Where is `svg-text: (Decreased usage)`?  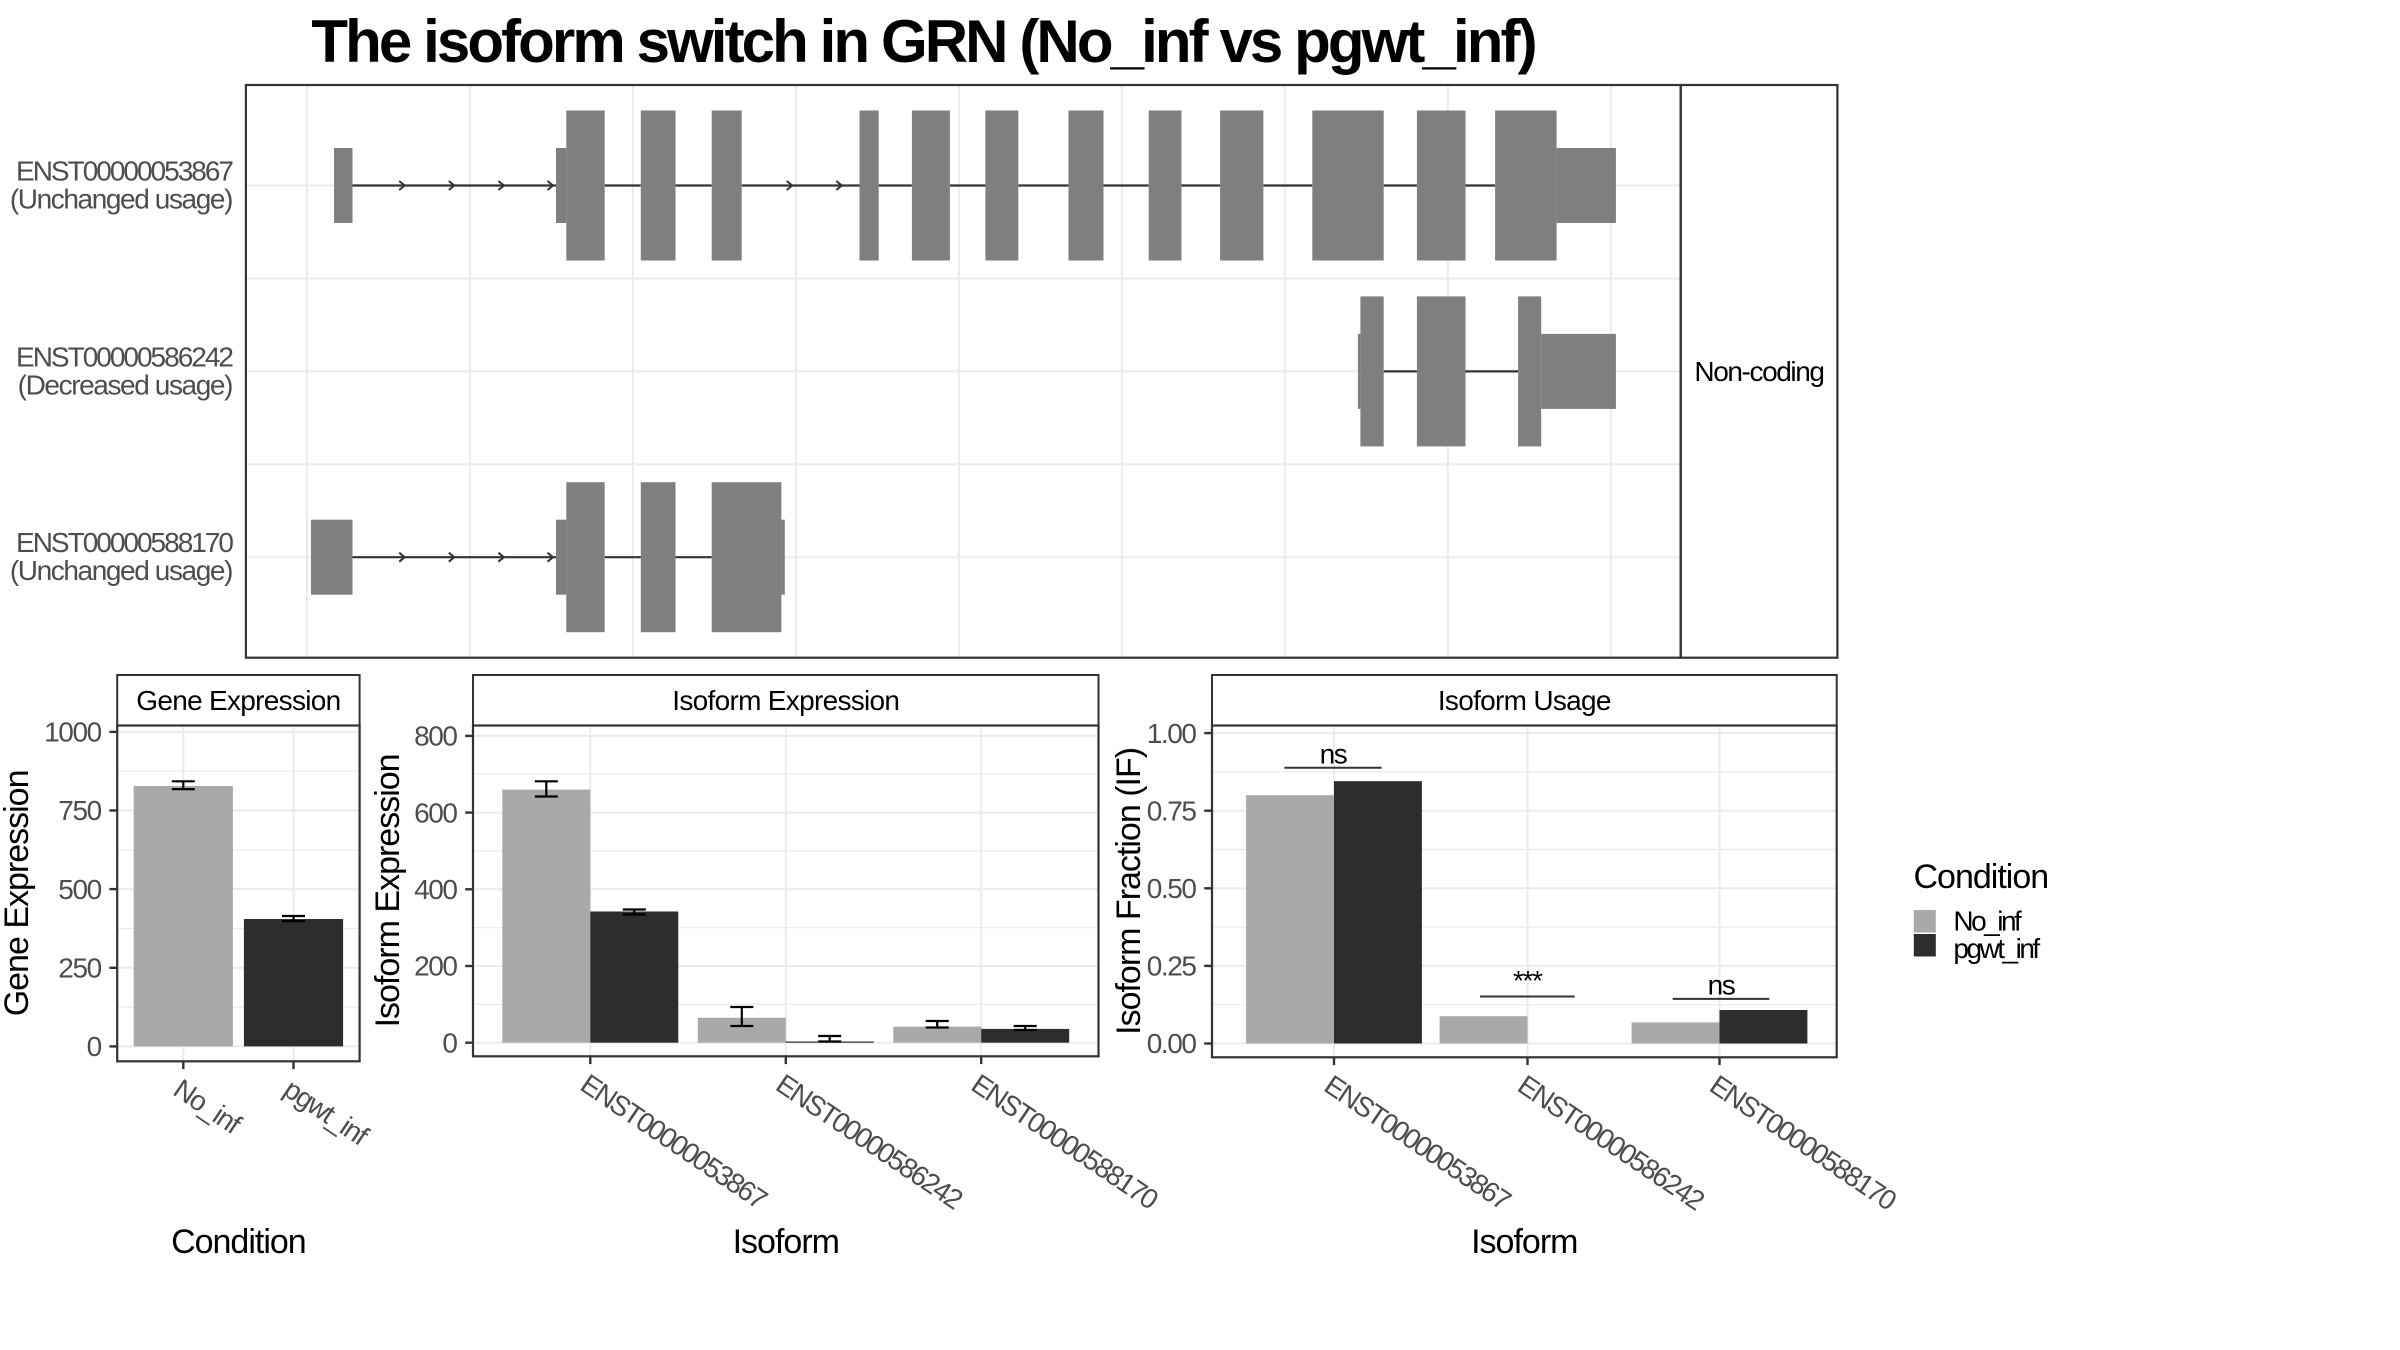
svg-text: (Decreased usage) is located at coordinates (125, 384).